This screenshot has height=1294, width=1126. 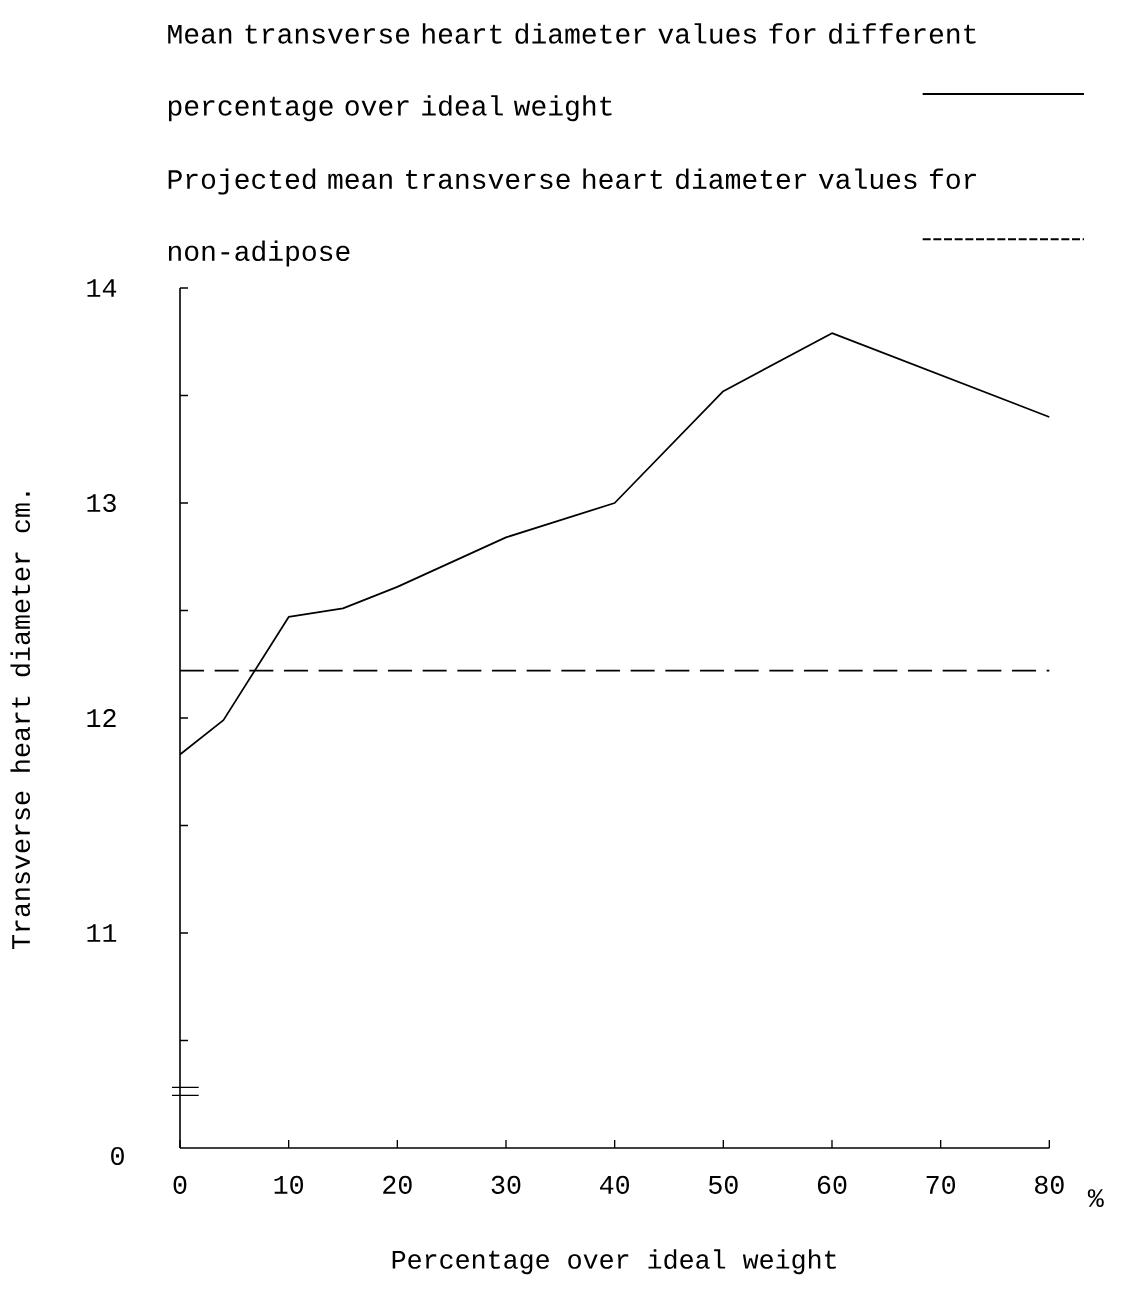 I want to click on x-tick-label: 40, so click(x=615, y=1184).